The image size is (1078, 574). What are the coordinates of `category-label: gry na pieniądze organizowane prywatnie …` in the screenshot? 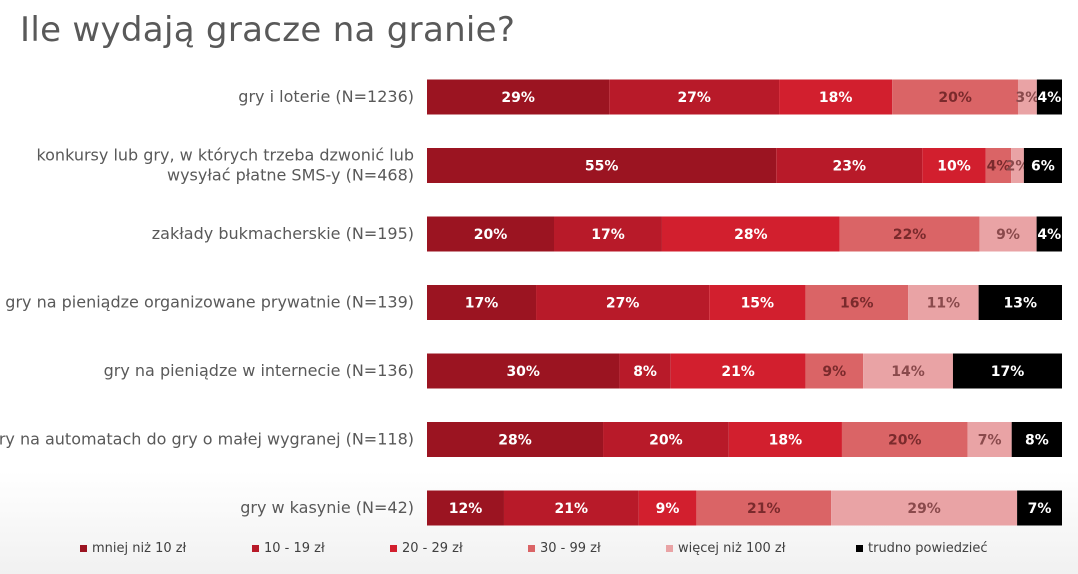 It's located at (209, 302).